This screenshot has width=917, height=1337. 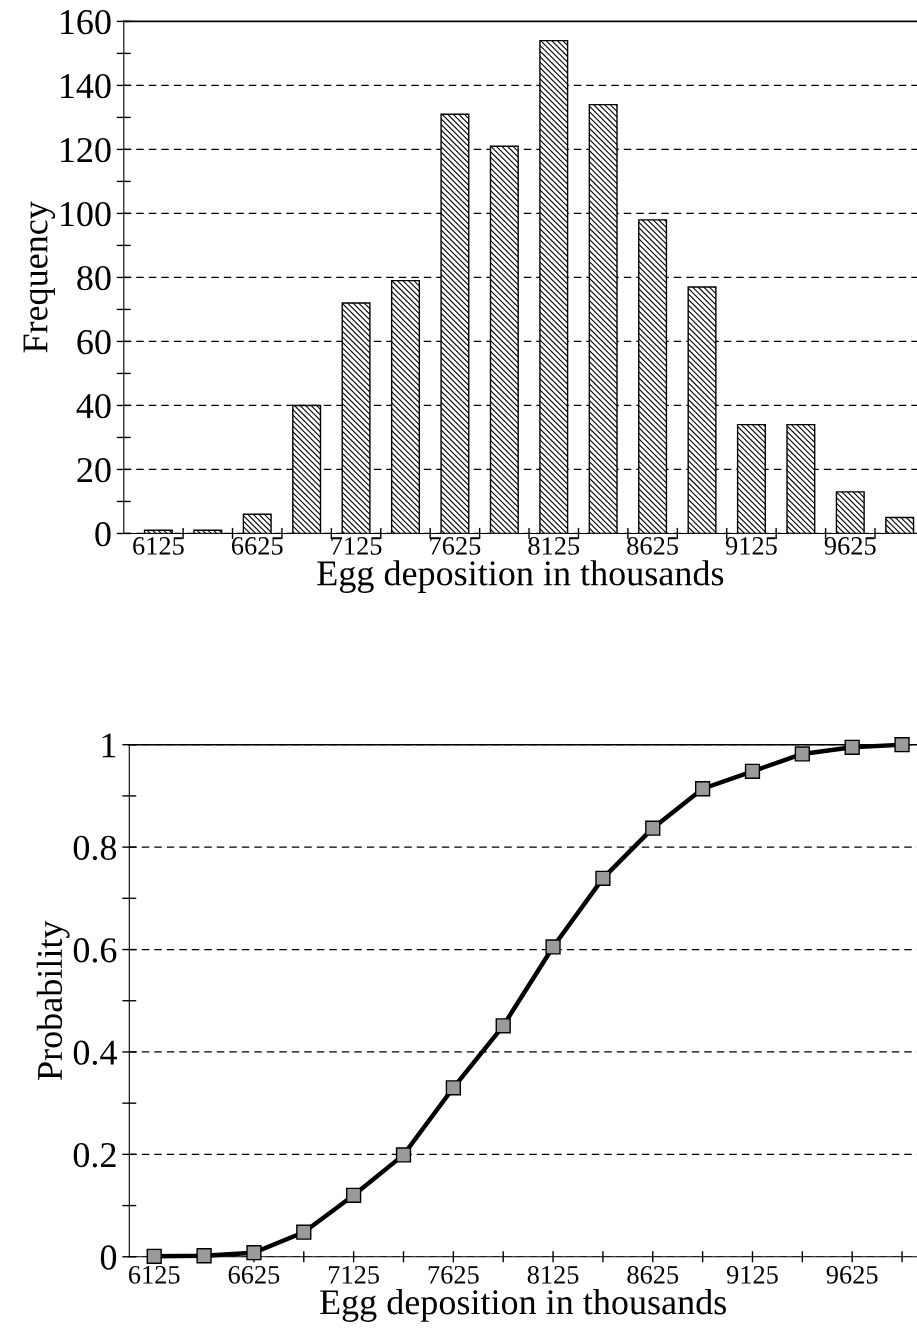 What do you see at coordinates (86, 214) in the screenshot?
I see `y-tick-label: 100` at bounding box center [86, 214].